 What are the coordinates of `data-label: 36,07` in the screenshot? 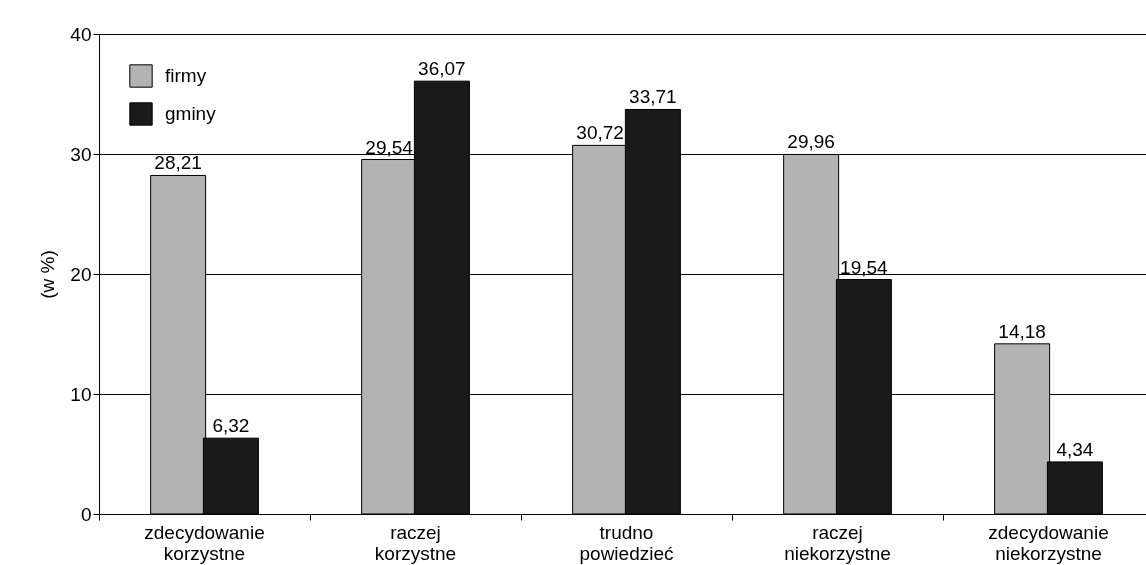 It's located at (442, 69).